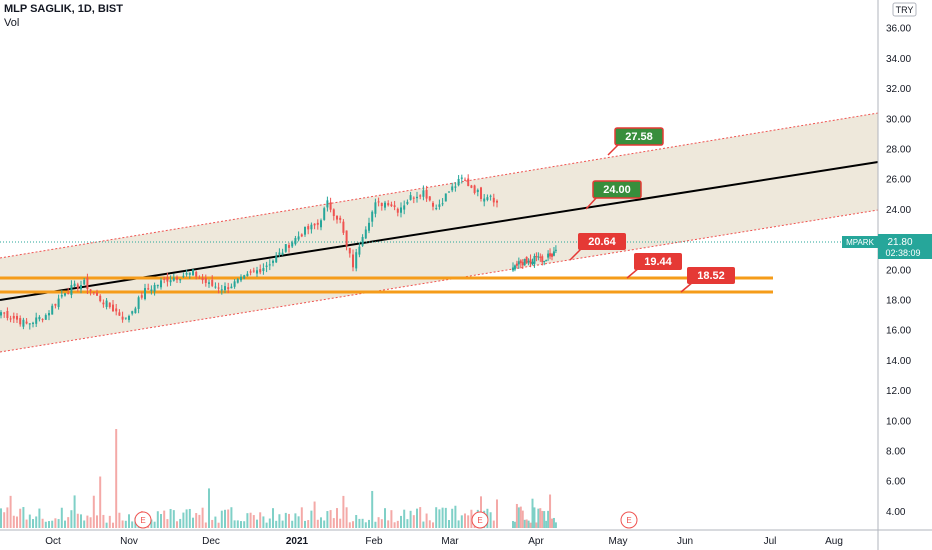  I want to click on price-tag-countdown: 02:38:09, so click(902, 253).